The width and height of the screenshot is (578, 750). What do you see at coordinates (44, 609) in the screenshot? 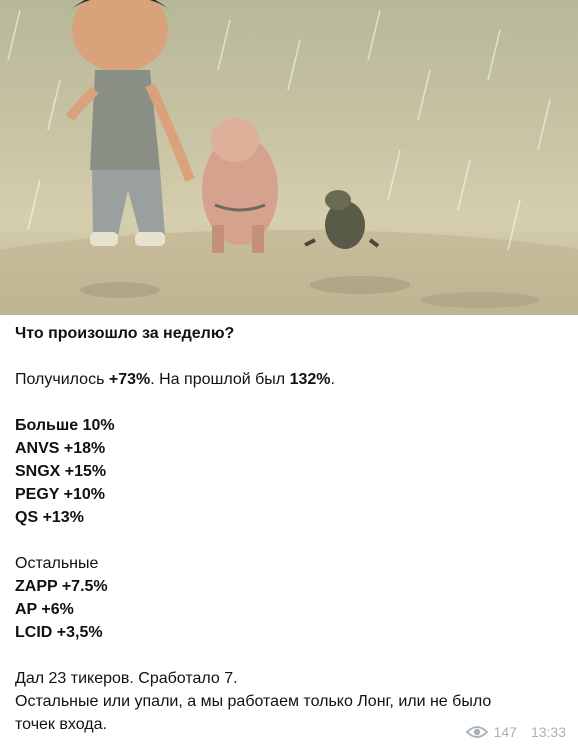
I see `ticker-item: AP +6%` at bounding box center [44, 609].